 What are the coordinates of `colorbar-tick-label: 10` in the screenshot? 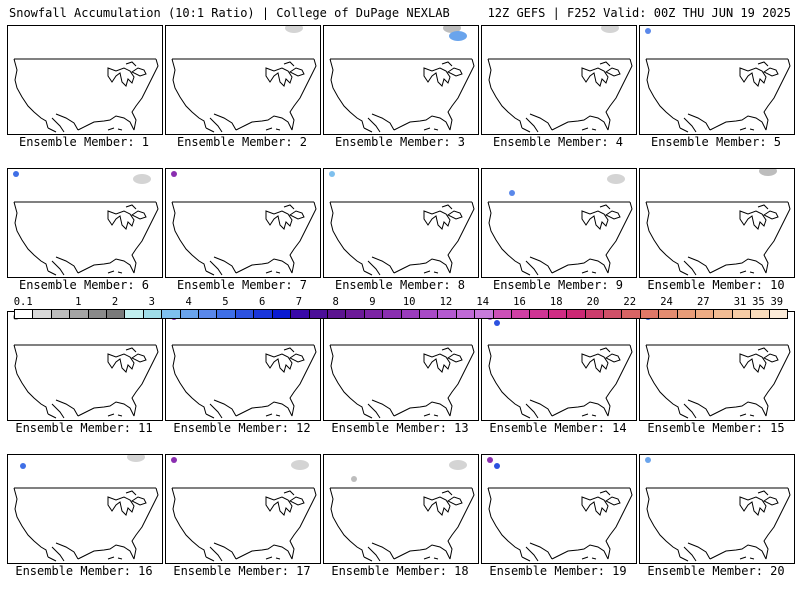 It's located at (409, 302).